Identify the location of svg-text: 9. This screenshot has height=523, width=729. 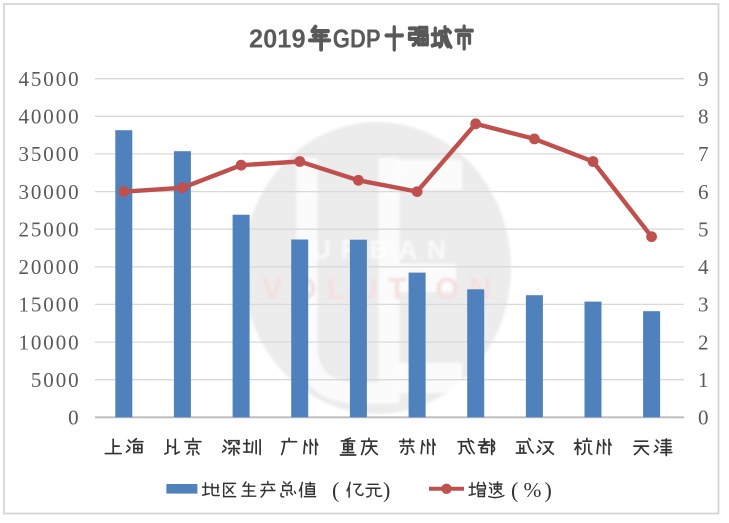
(703, 79).